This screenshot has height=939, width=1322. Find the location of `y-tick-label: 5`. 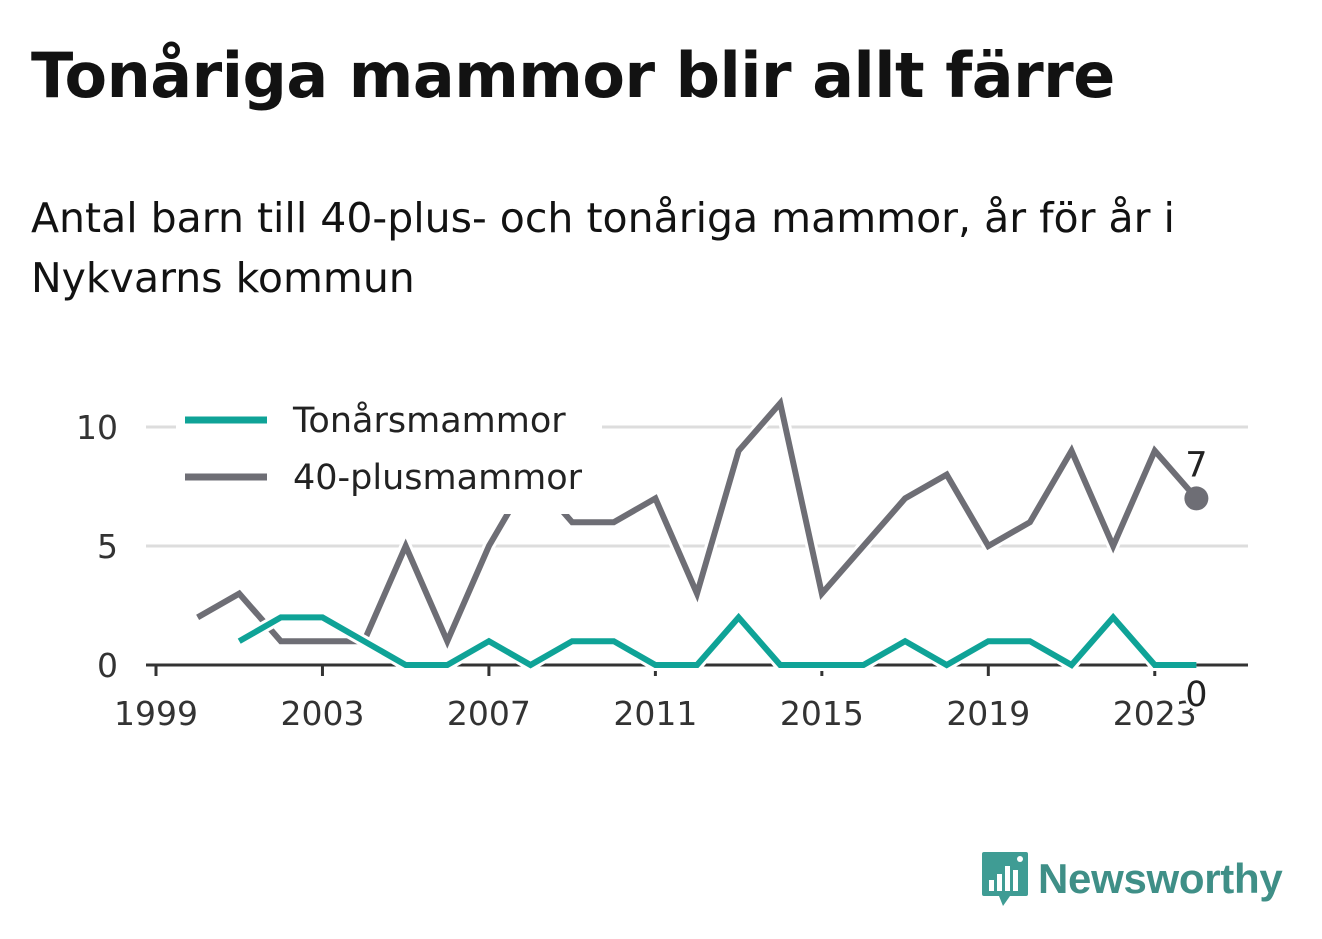

y-tick-label: 5 is located at coordinates (107, 546).